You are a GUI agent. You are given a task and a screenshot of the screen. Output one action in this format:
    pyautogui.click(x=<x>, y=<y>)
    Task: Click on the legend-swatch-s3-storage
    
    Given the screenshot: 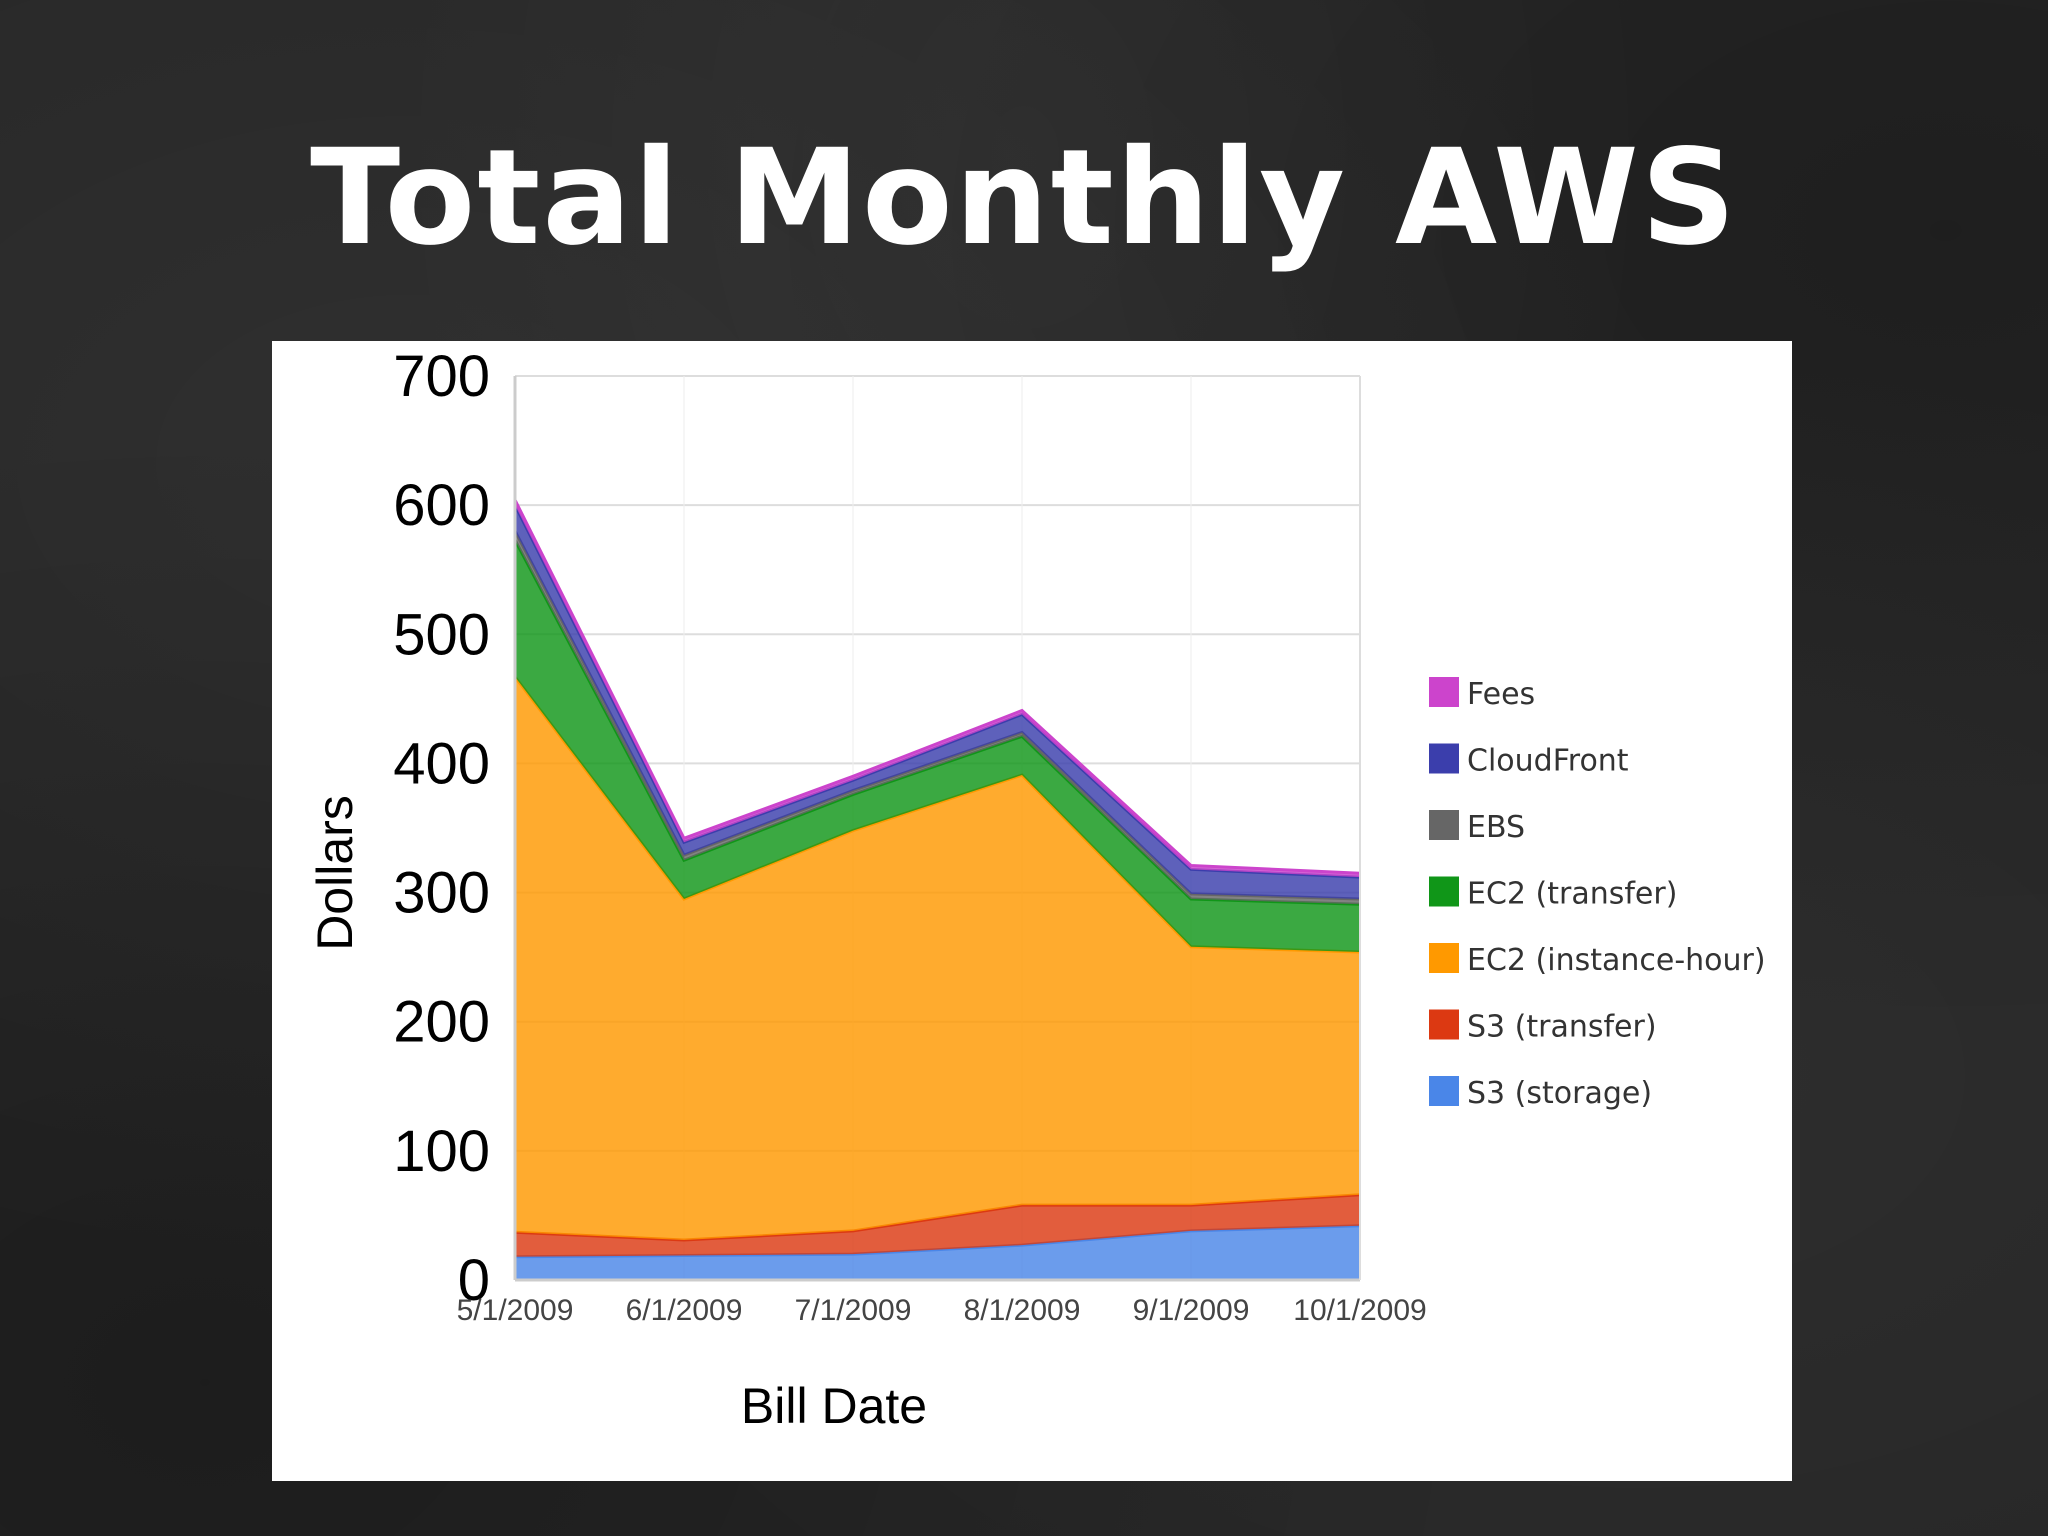 What is the action you would take?
    pyautogui.click(x=1444, y=1091)
    